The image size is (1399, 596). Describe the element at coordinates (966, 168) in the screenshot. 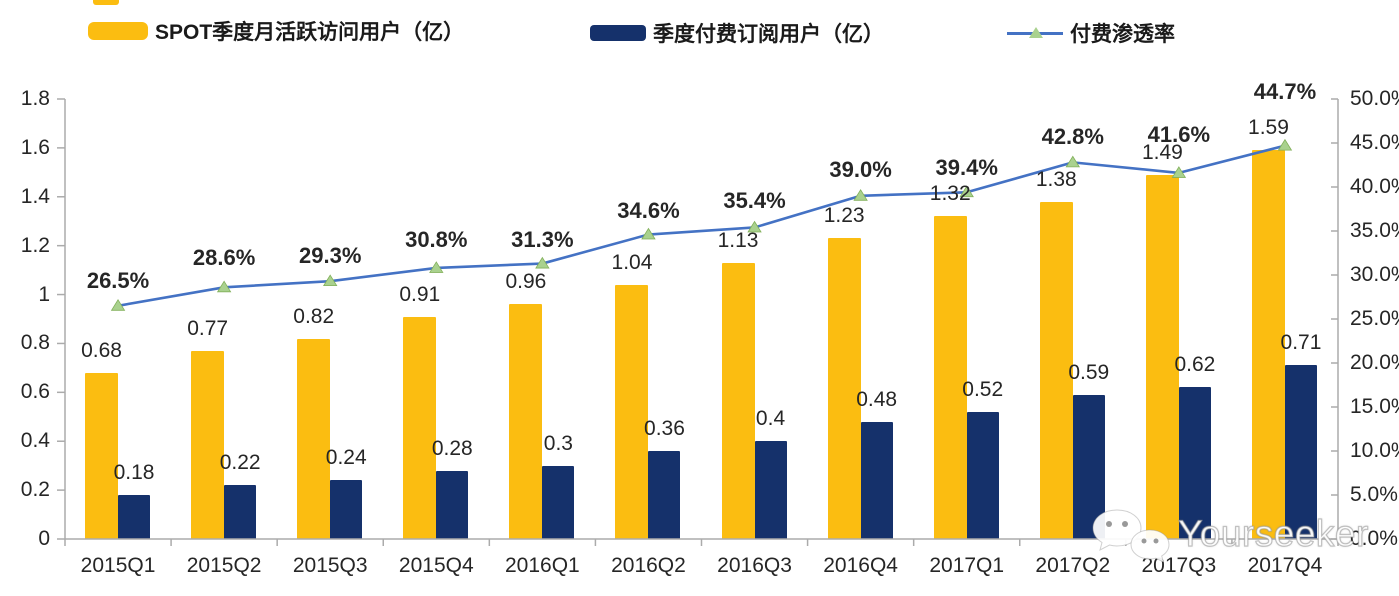

I see `penetration-value-label: 39.4%` at that location.